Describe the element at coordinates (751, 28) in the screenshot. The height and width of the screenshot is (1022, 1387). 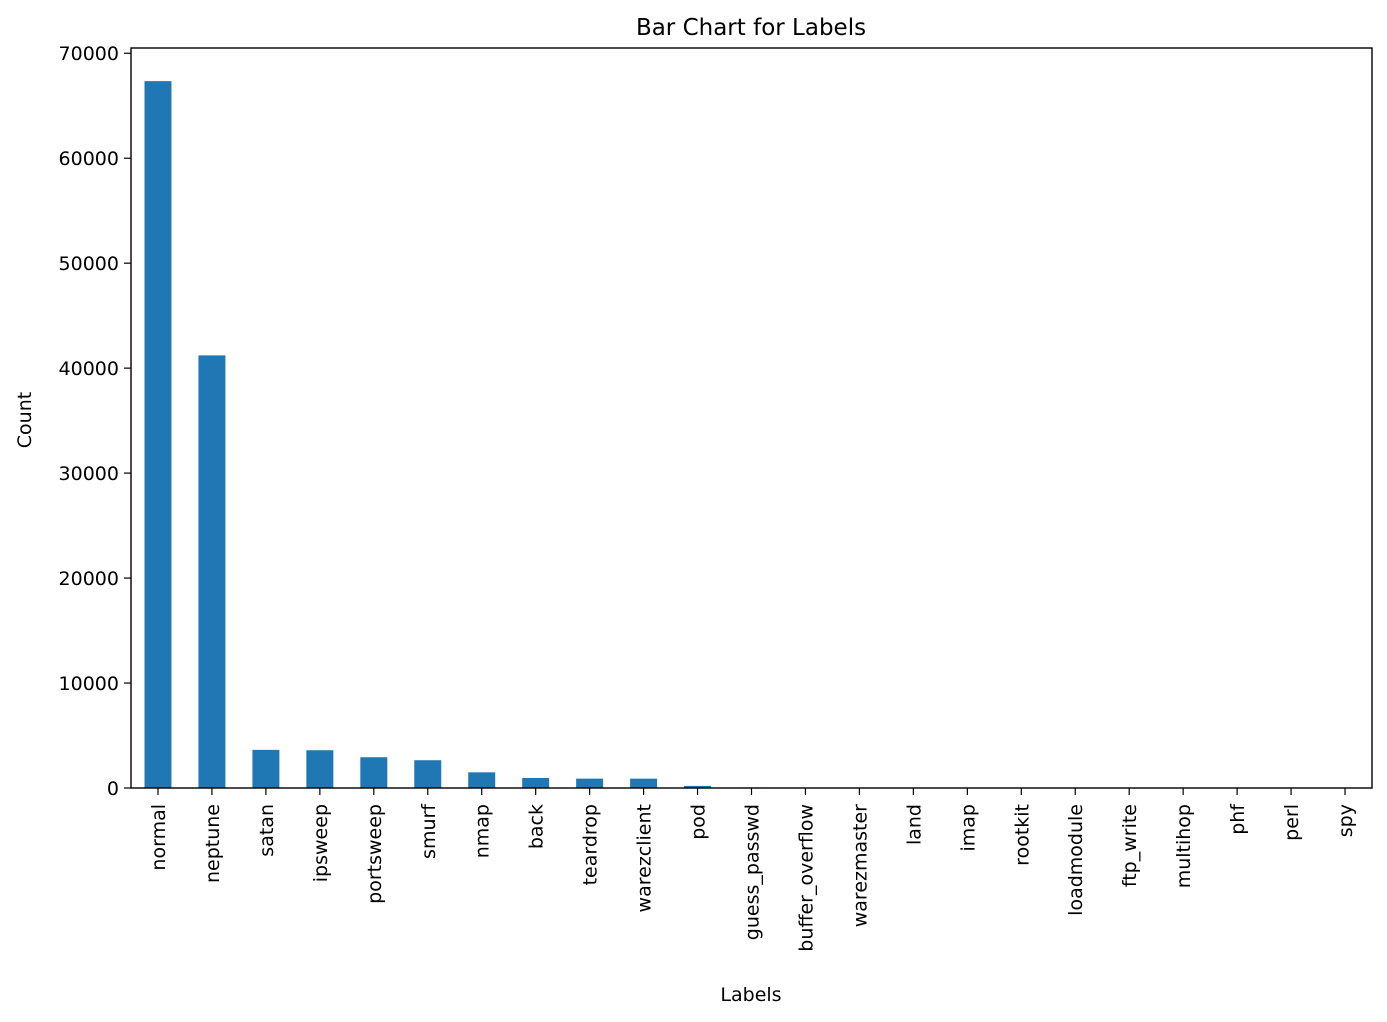
I see `chart-title: Bar Chart for Labels` at that location.